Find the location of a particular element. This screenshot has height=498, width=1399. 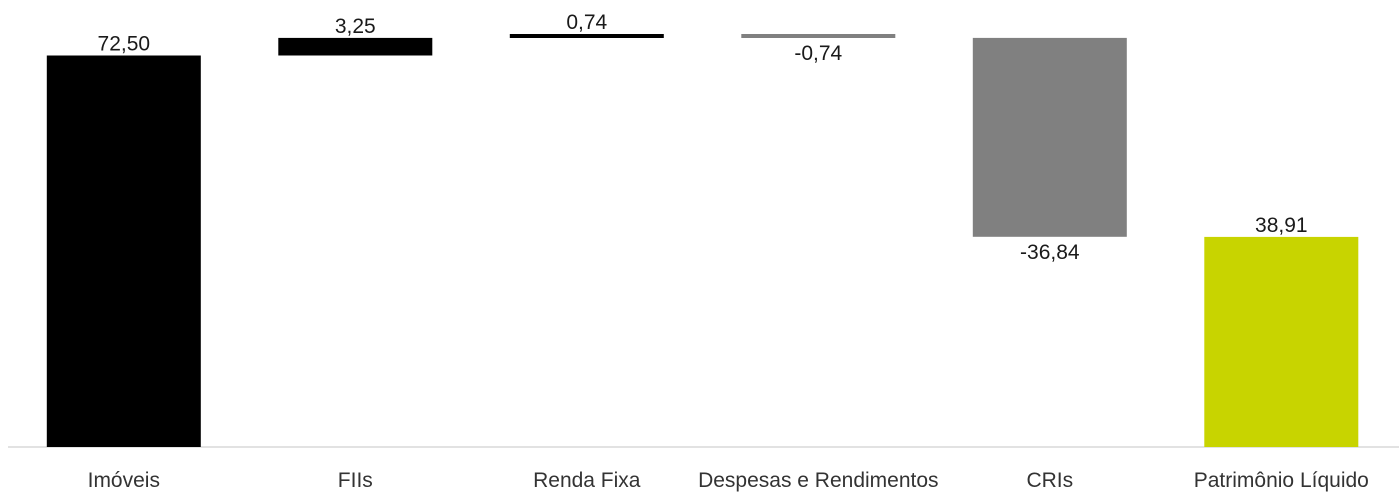

value-label-2: 0,74 is located at coordinates (586, 22).